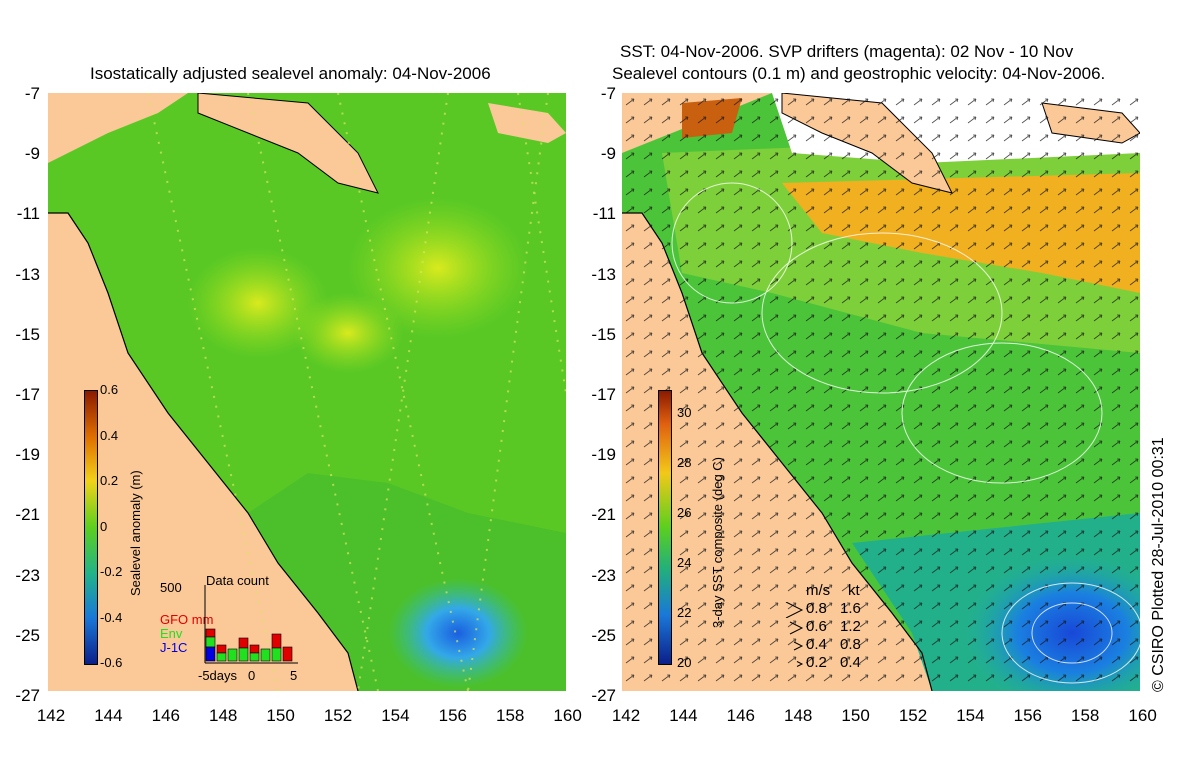  What do you see at coordinates (684, 412) in the screenshot?
I see `colorbar-tick-label: 30` at bounding box center [684, 412].